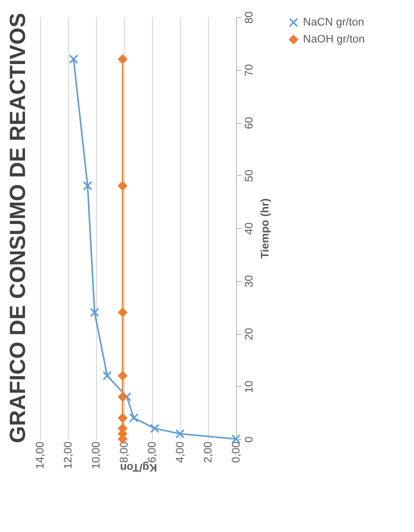 This screenshot has width=414, height=532. I want to click on x-tick-label: 14,00, so click(40, 456).